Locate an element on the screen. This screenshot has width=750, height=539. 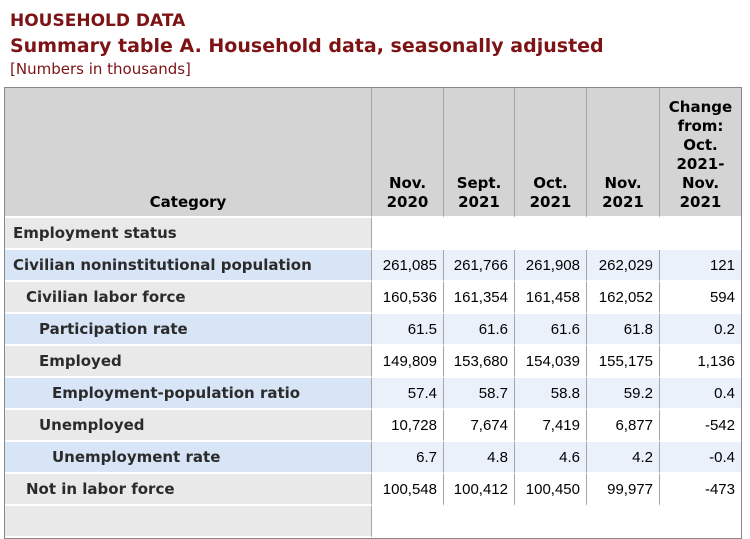
column-header-change: Change from: Oct. 2021- Nov. 2021 is located at coordinates (700, 153).